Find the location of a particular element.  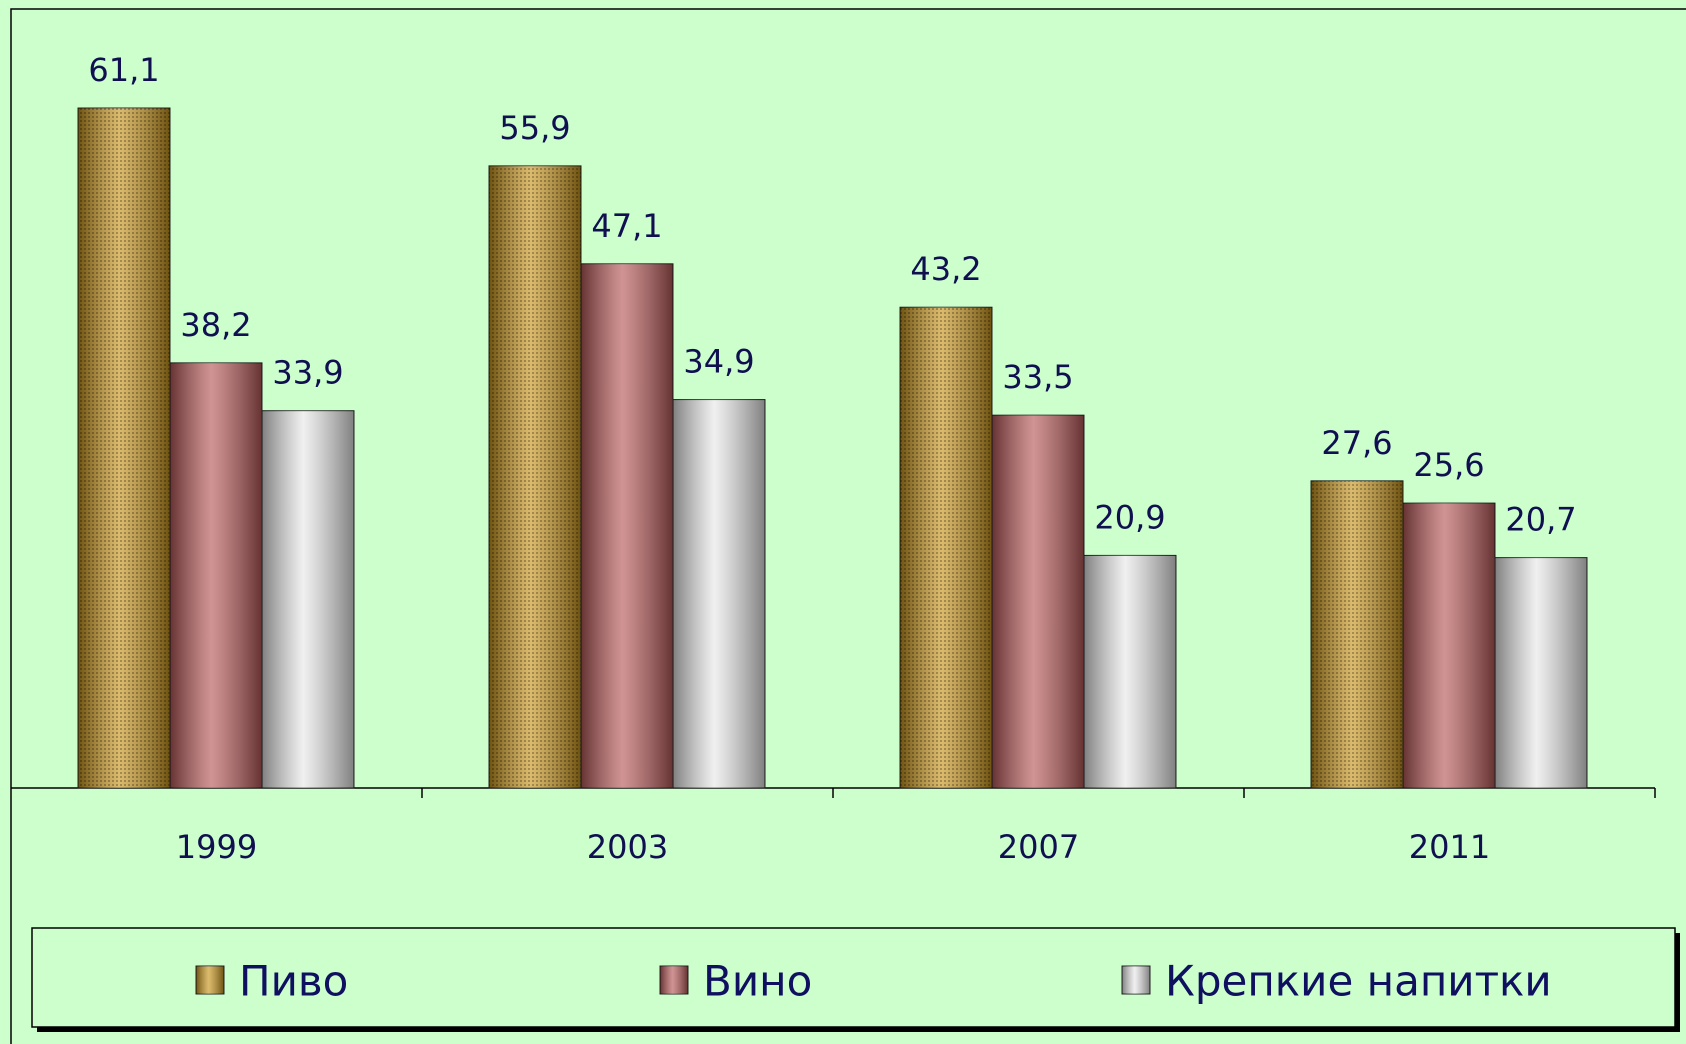

data-label: 33,5 is located at coordinates (1037, 377).